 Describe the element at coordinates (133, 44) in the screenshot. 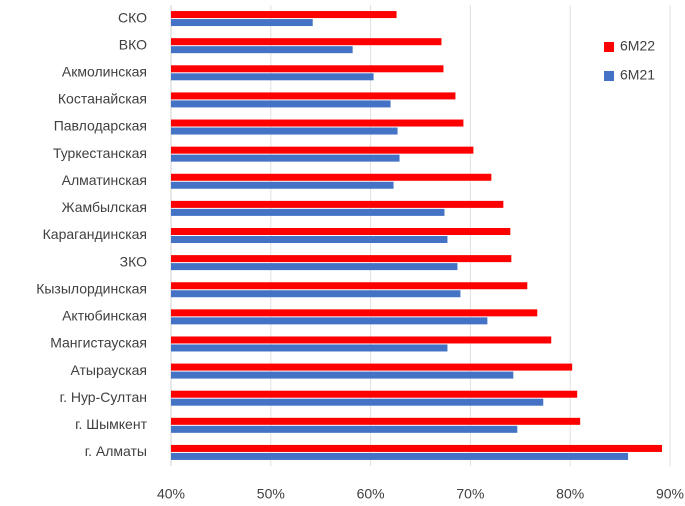

I see `y-tick-label: ВКО` at that location.